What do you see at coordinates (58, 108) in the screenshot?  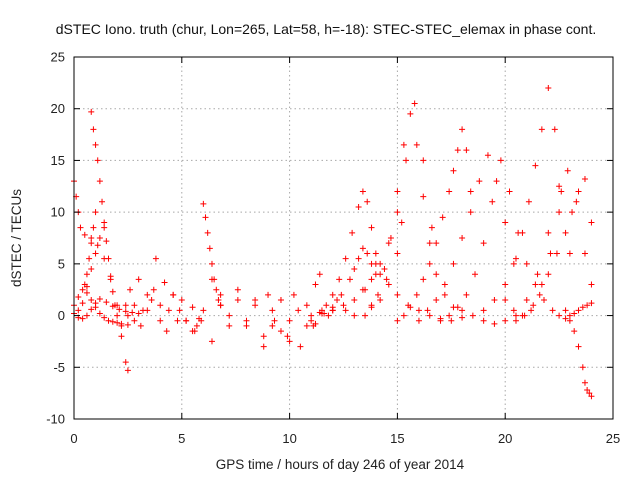 I see `y-tick-label: 20` at bounding box center [58, 108].